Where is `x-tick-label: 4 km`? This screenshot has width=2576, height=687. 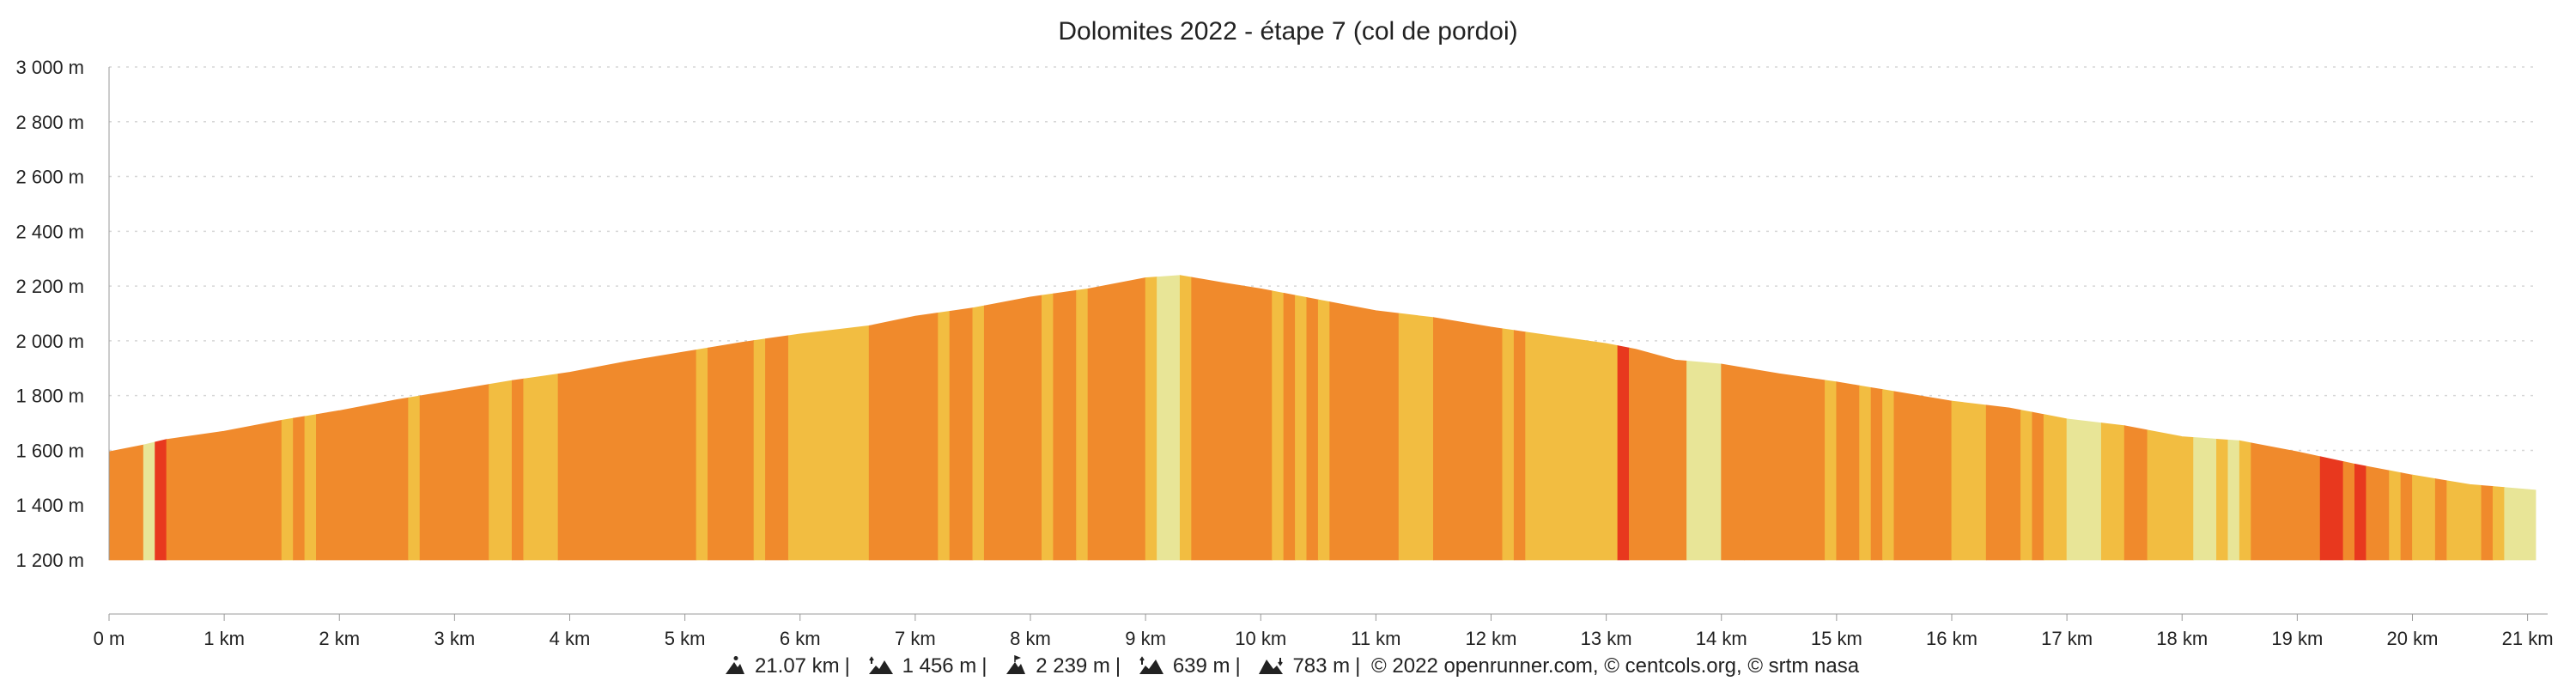 x-tick-label: 4 km is located at coordinates (570, 638).